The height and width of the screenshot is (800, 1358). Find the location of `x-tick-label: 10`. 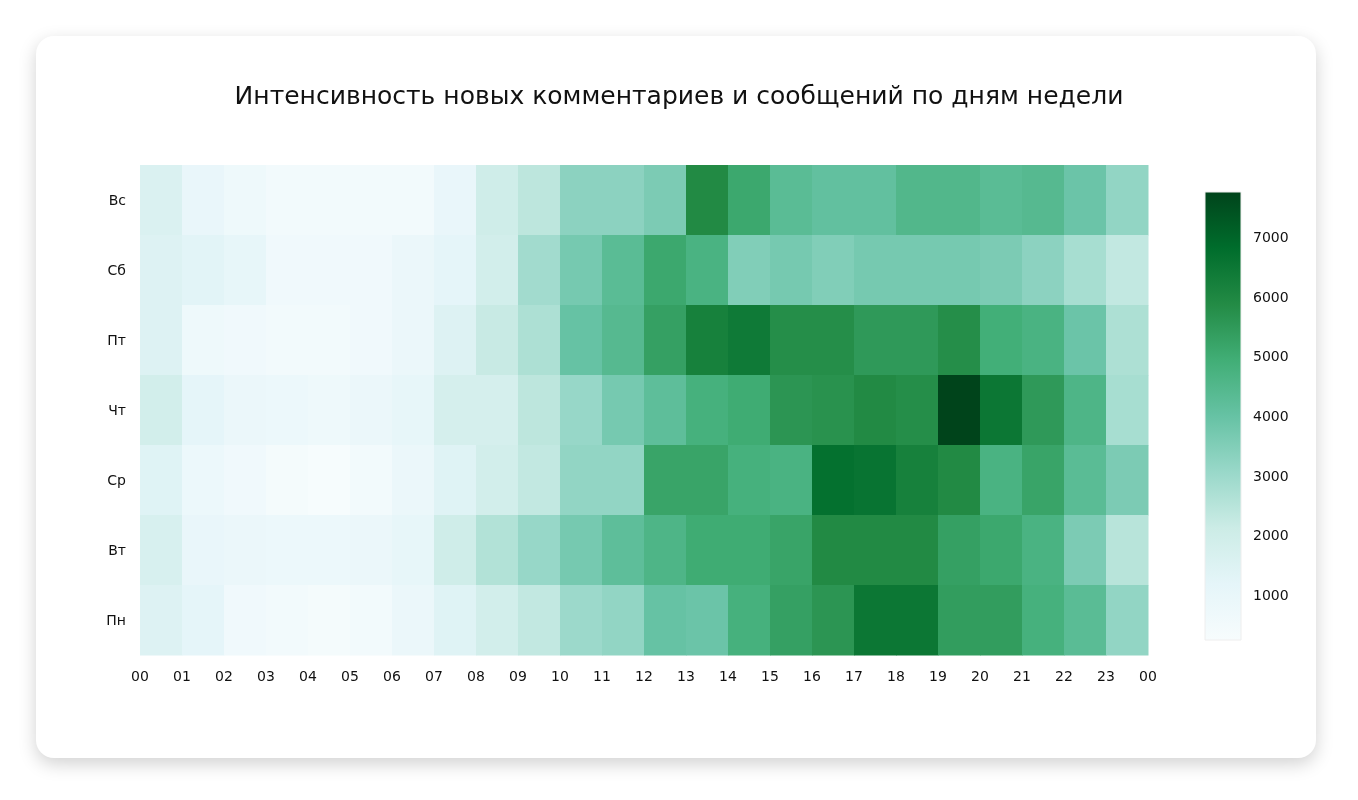

x-tick-label: 10 is located at coordinates (560, 676).